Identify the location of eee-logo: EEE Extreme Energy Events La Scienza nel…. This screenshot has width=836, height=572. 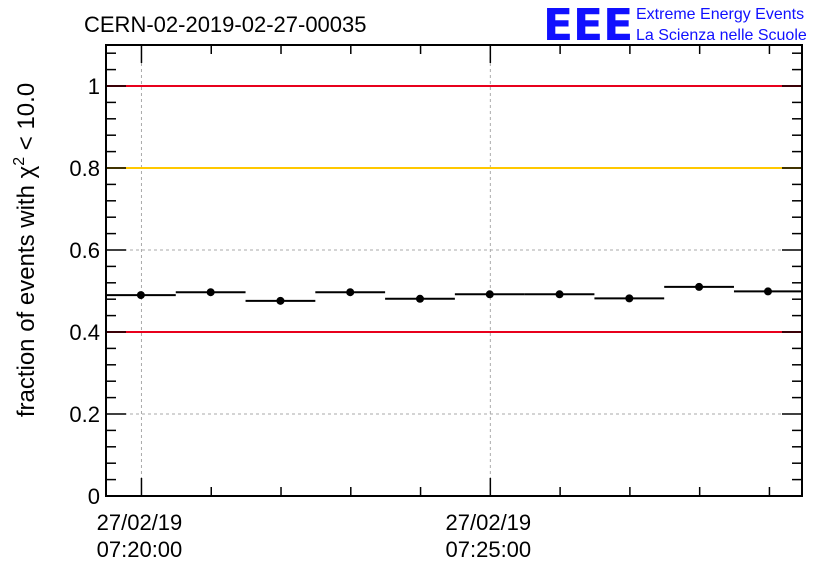
(675, 25).